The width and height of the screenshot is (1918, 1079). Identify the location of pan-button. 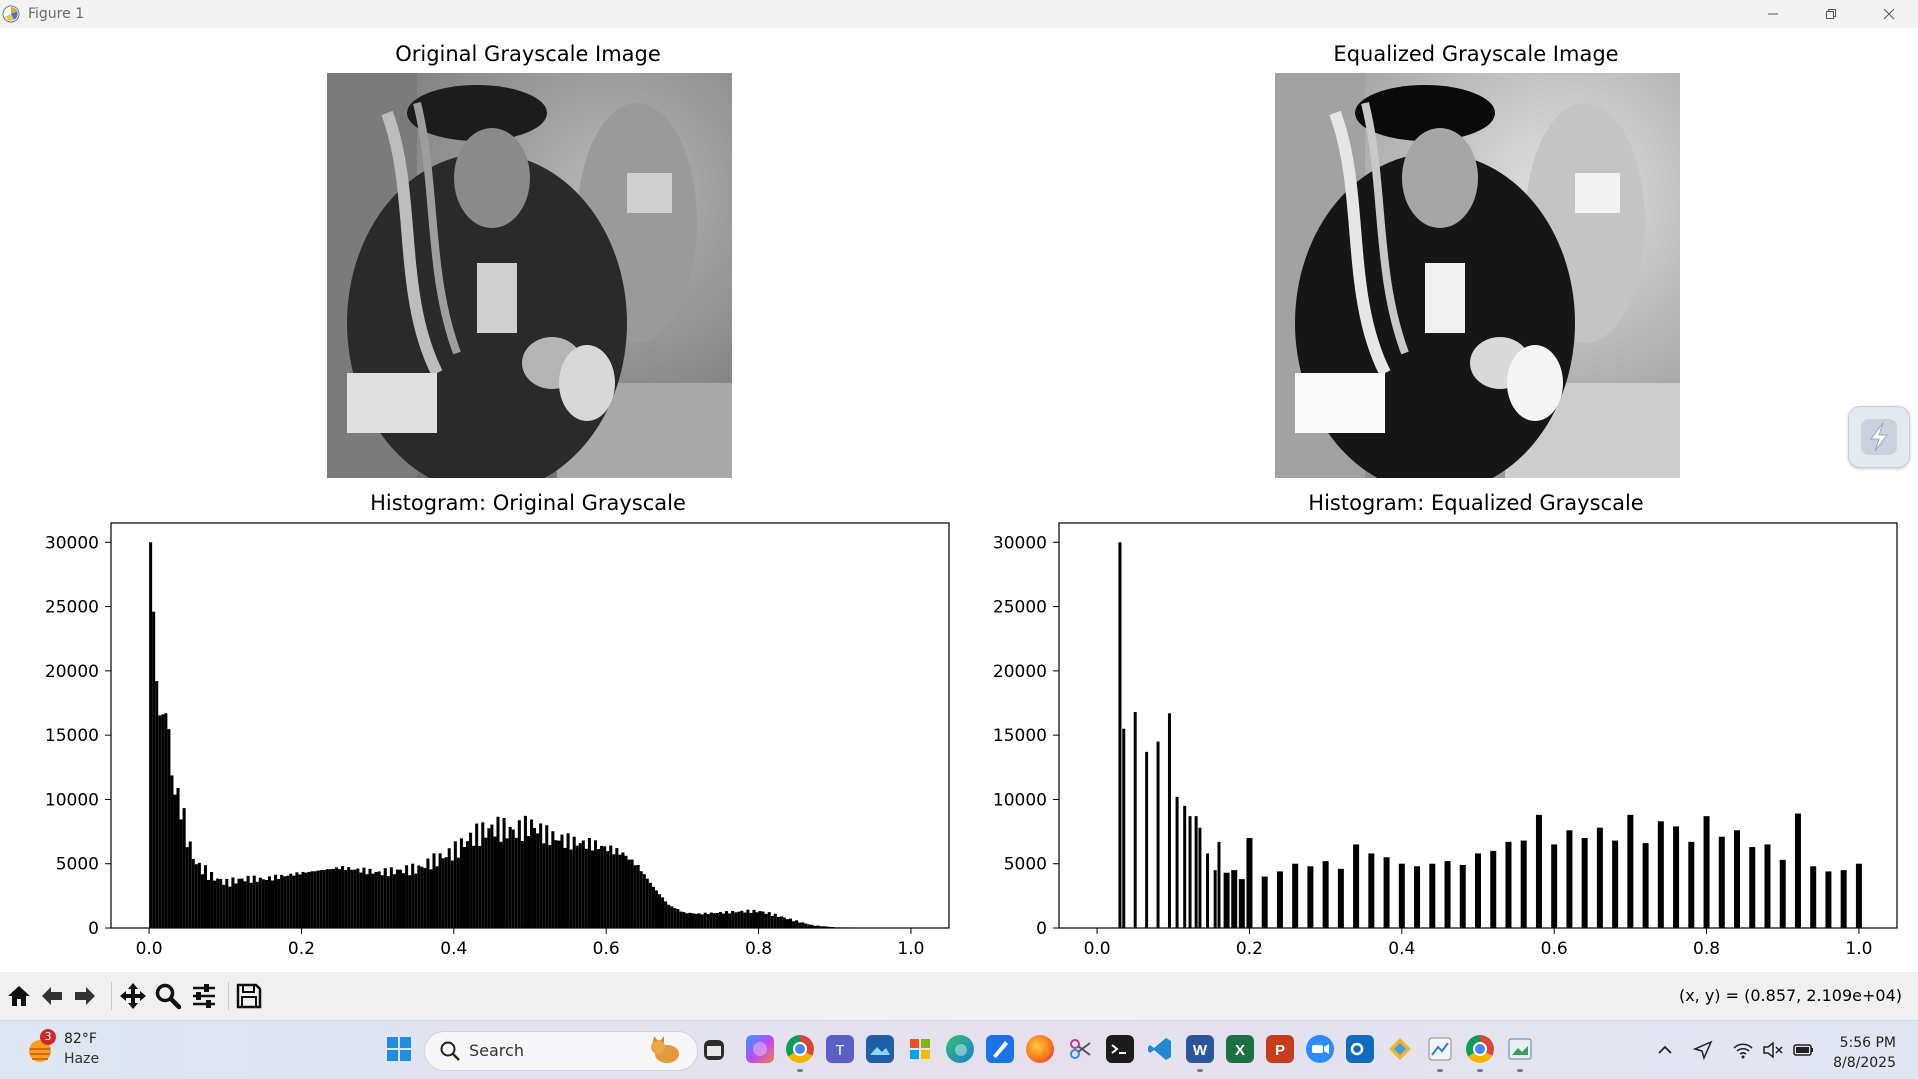
(133, 996).